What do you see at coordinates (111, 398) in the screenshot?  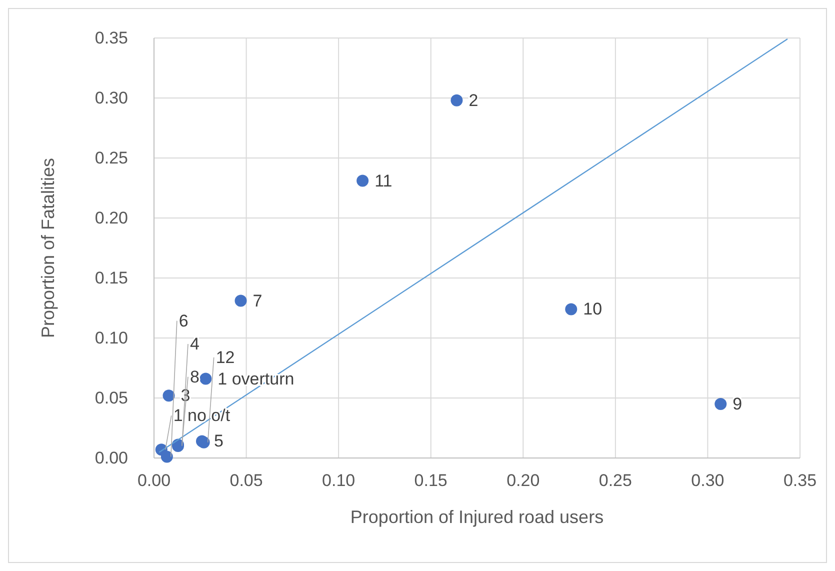 I see `y-tick-label: 0.05` at bounding box center [111, 398].